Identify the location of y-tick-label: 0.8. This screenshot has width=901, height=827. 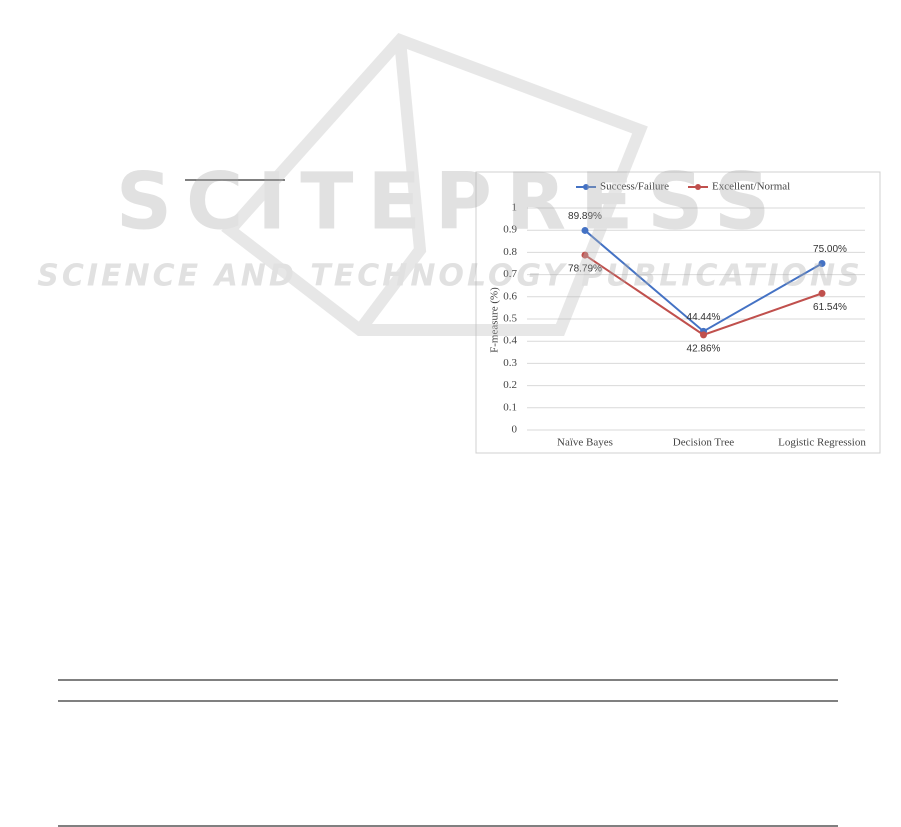
(510, 252).